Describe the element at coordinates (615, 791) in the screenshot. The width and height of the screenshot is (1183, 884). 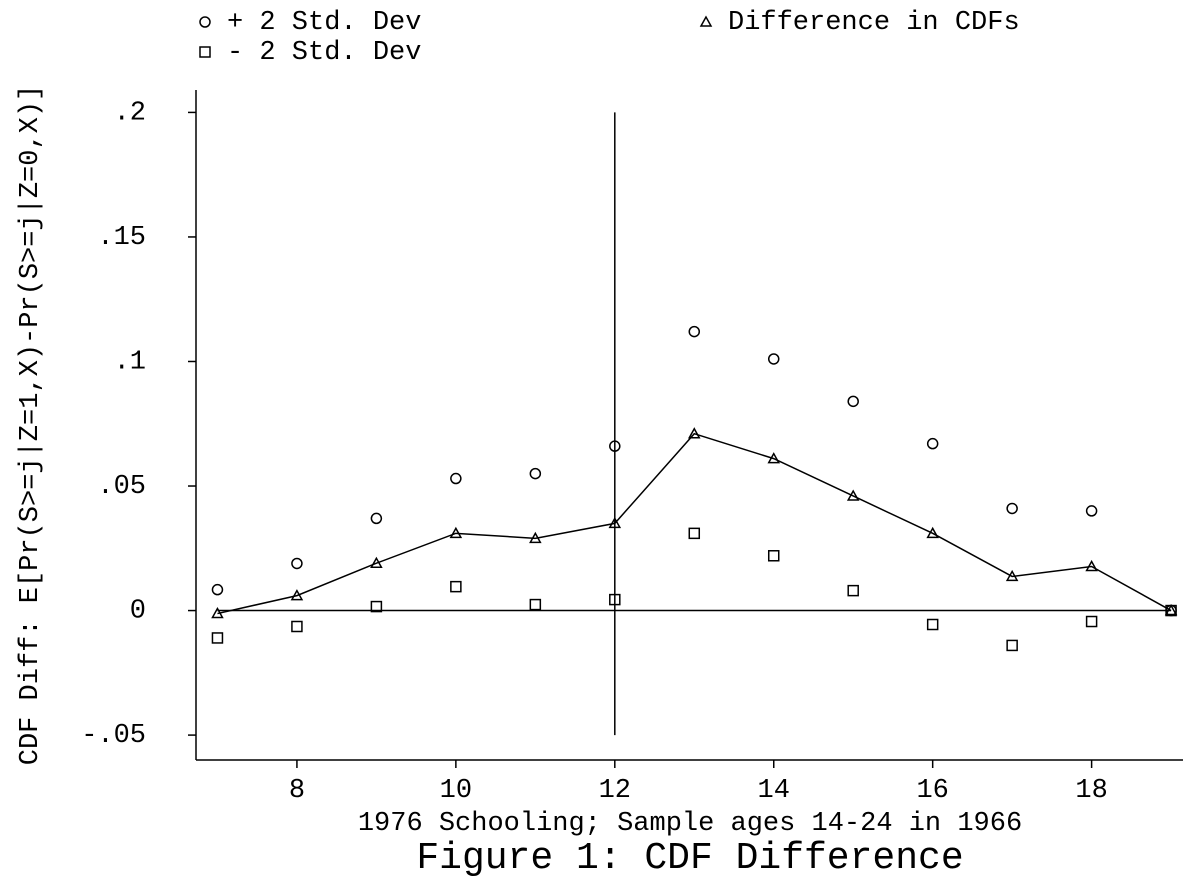
I see `x-tick-label: 12` at that location.